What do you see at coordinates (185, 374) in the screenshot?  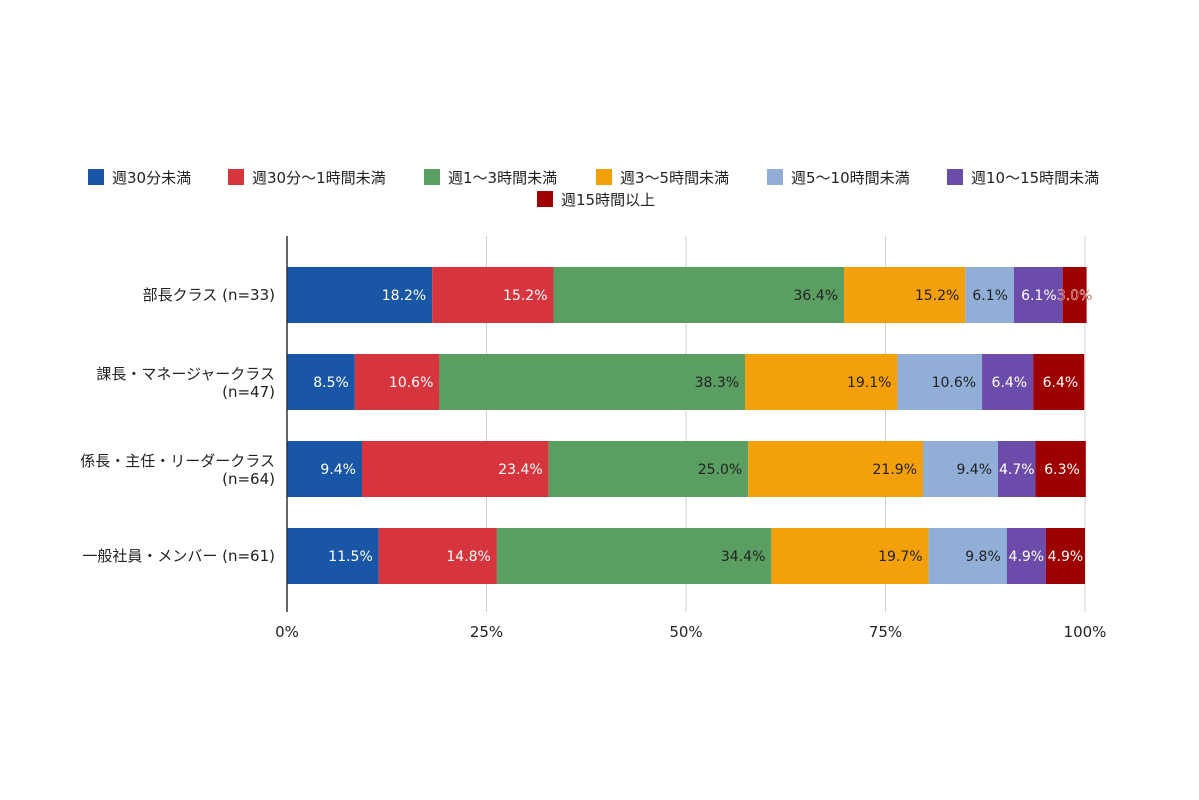 I see `category-label: 課長・マネージャークラス` at bounding box center [185, 374].